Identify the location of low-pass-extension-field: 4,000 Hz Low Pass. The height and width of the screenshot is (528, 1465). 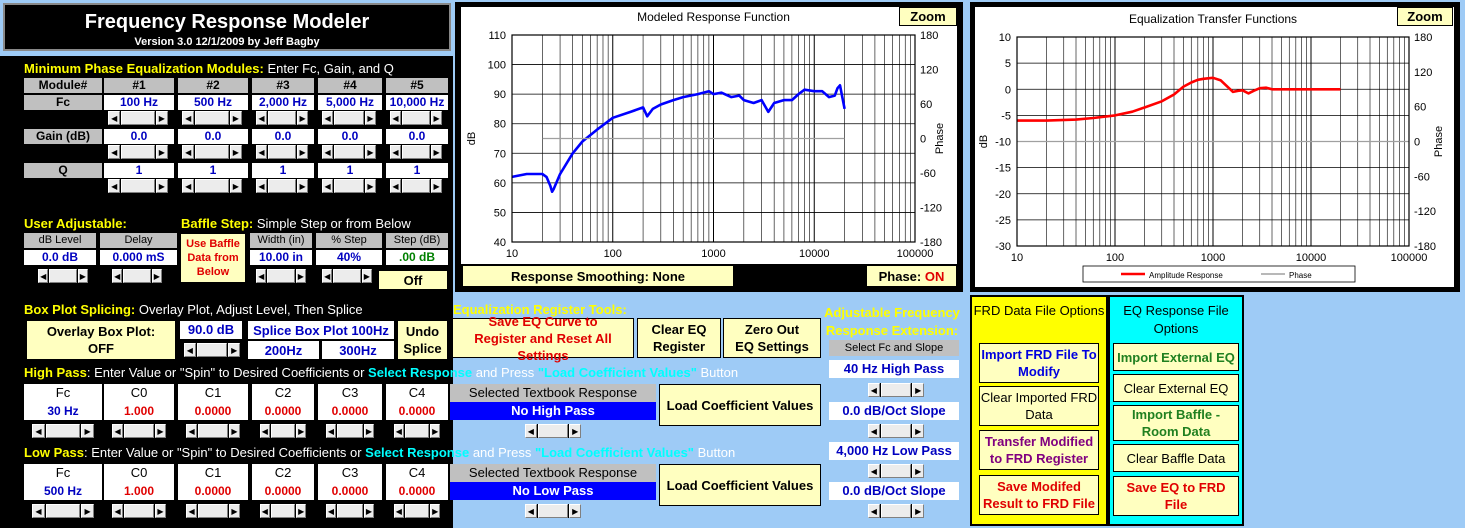
(894, 451).